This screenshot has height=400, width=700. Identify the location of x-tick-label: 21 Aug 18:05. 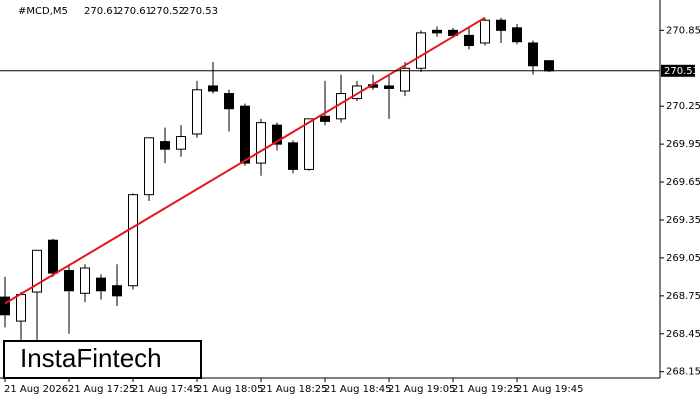
(229, 389).